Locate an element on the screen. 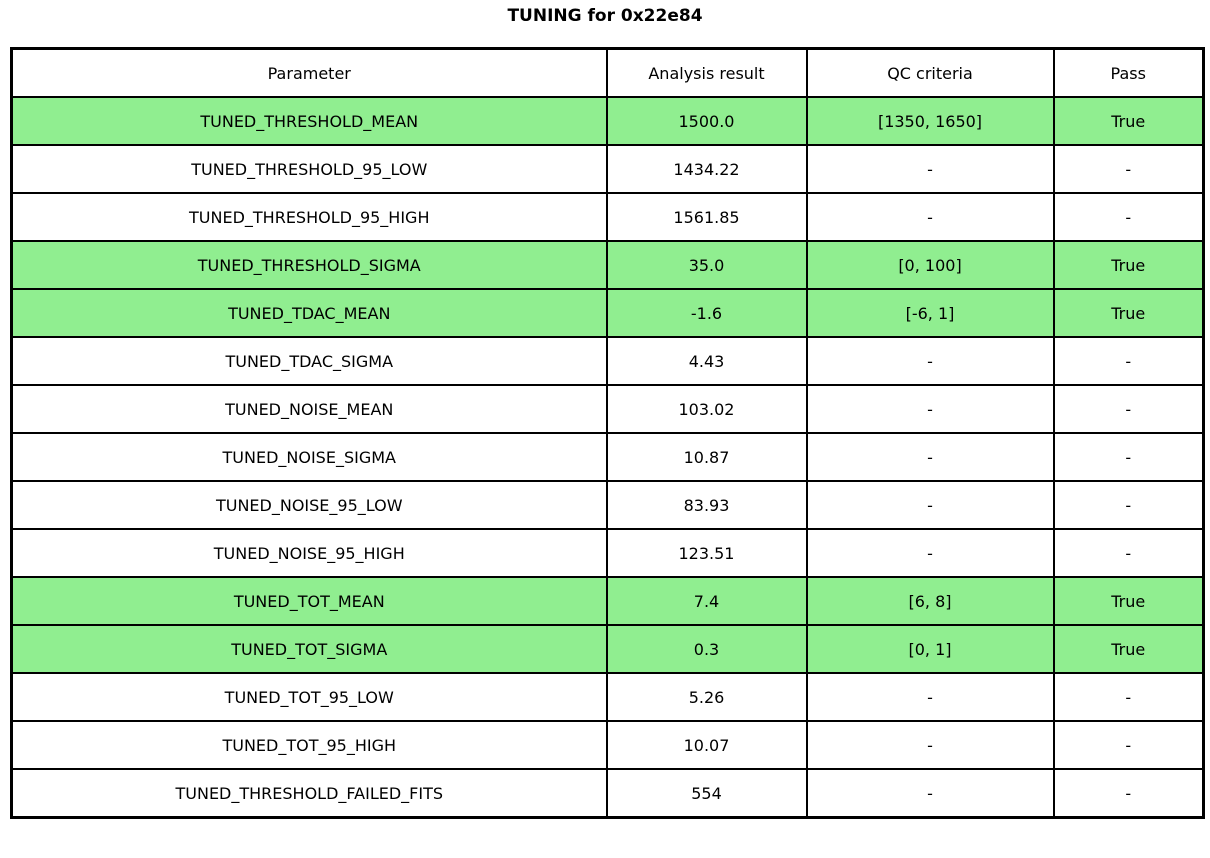 This screenshot has width=1210, height=858. result-cell: 35.0 is located at coordinates (706, 265).